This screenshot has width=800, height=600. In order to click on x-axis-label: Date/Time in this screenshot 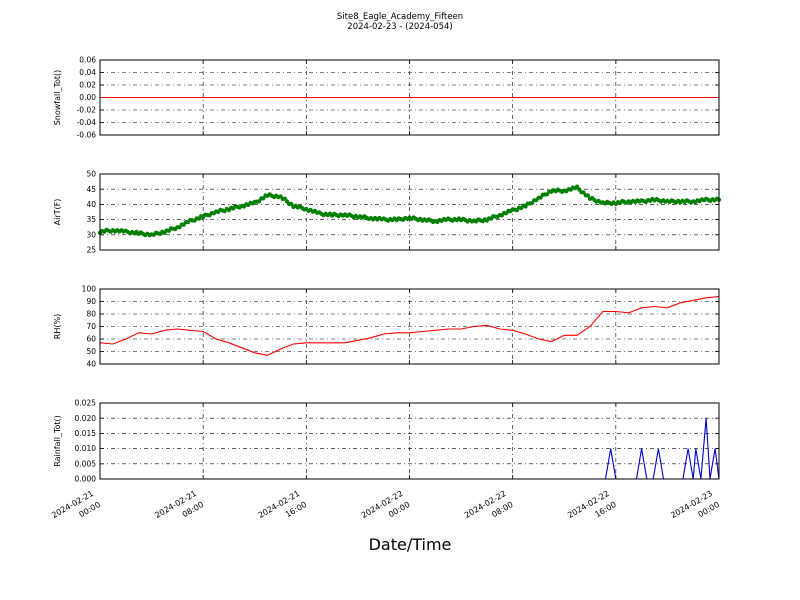, I will do `click(410, 544)`.